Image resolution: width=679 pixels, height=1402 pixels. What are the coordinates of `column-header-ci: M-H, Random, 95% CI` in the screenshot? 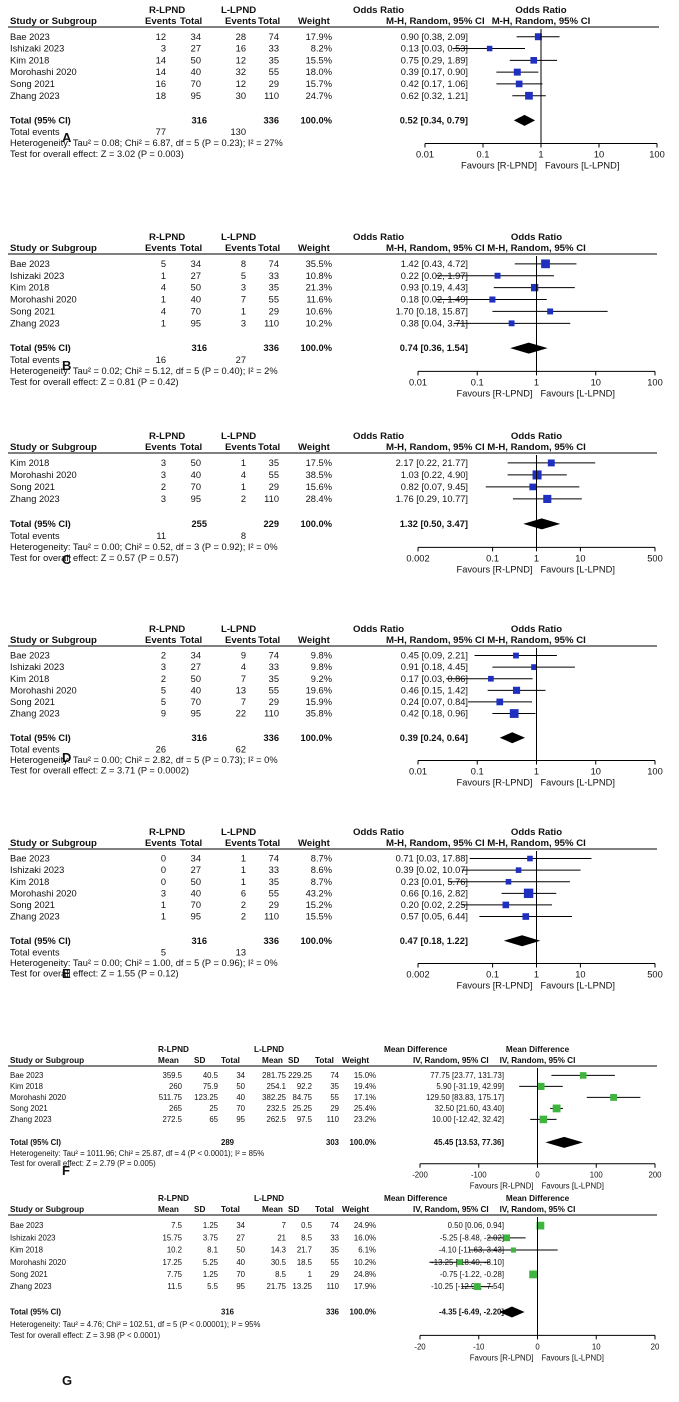 It's located at (435, 843).